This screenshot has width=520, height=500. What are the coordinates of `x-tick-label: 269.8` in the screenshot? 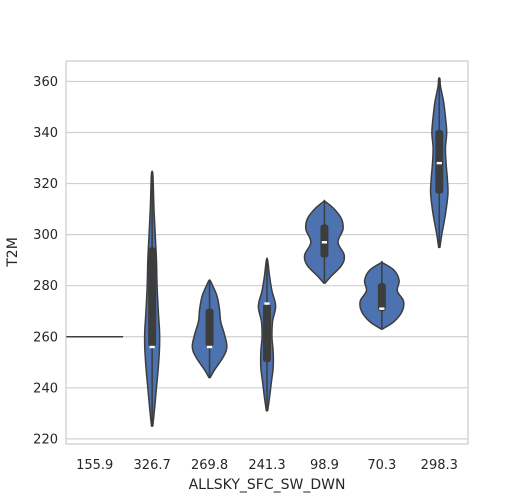 It's located at (209, 465).